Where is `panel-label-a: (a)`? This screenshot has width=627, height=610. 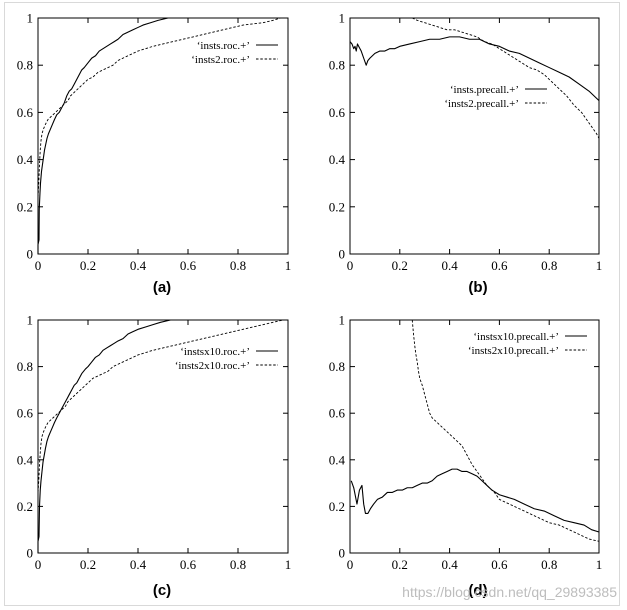
panel-label-a: (a) is located at coordinates (162, 287).